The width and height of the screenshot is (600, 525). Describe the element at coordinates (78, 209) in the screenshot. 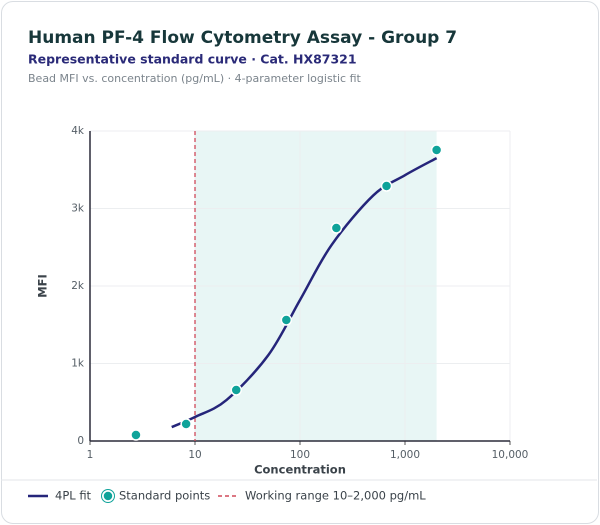

I see `y-tick-label: 3k` at that location.